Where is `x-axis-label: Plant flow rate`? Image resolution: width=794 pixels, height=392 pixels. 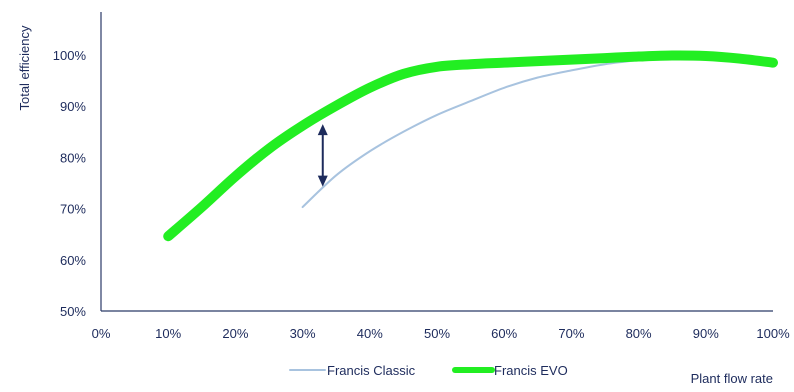
x-axis-label: Plant flow rate is located at coordinates (732, 378).